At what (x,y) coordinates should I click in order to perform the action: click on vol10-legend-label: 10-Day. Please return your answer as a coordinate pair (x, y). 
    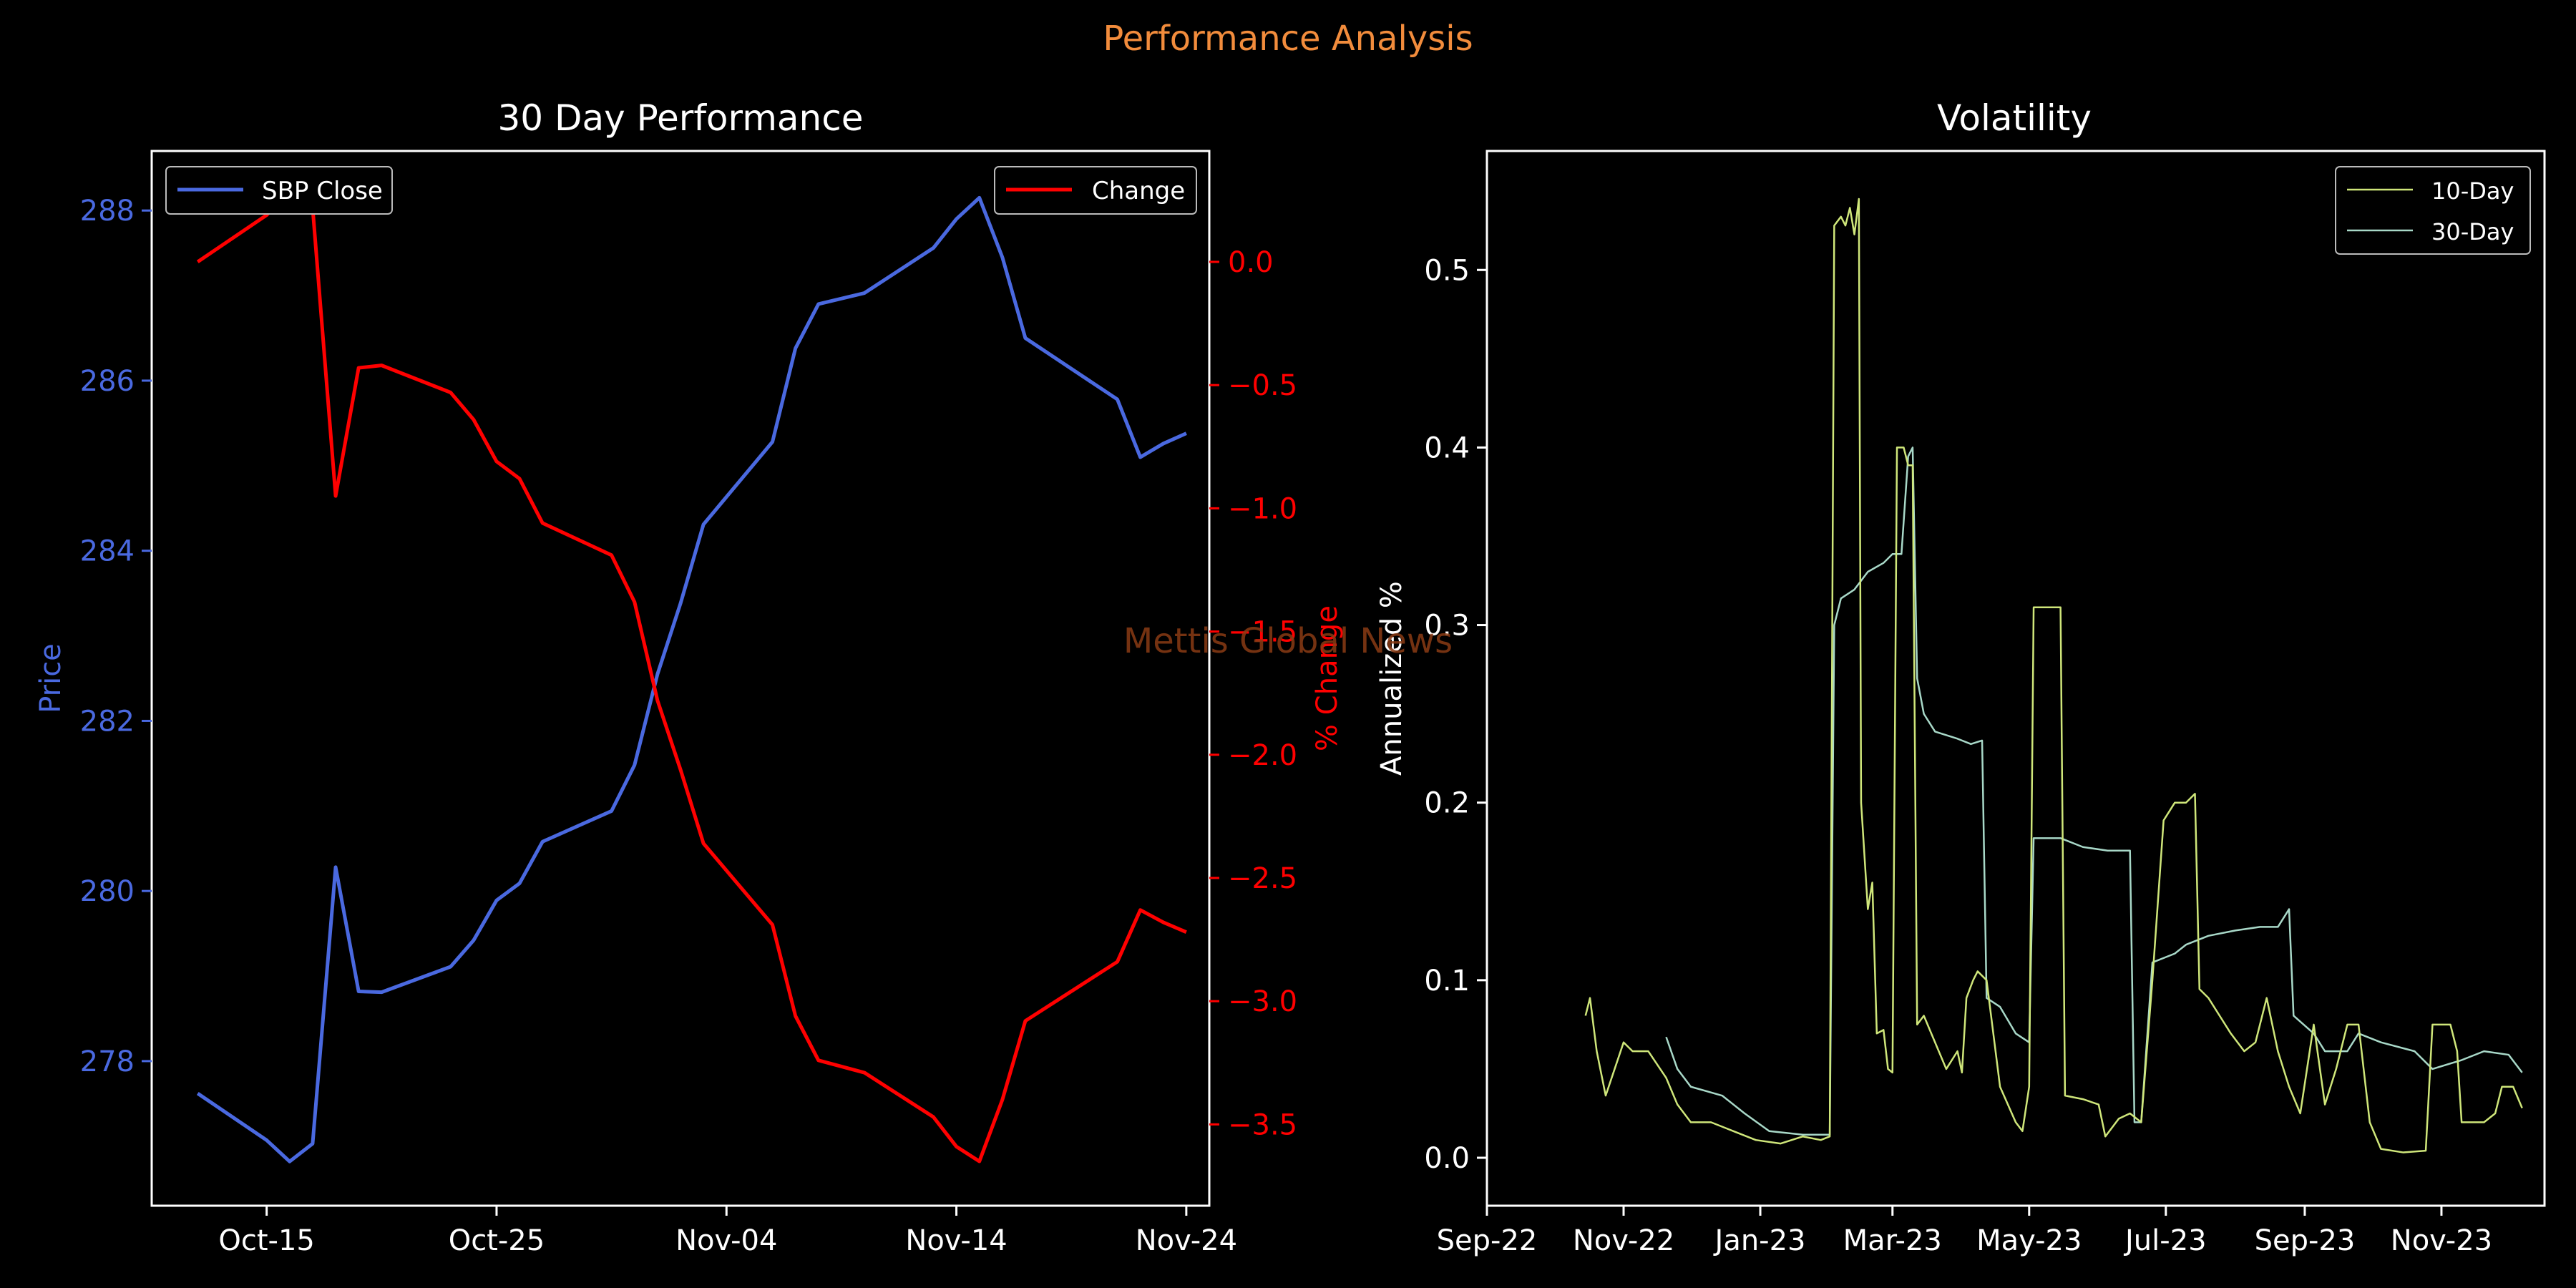
    Looking at the image, I should click on (2472, 191).